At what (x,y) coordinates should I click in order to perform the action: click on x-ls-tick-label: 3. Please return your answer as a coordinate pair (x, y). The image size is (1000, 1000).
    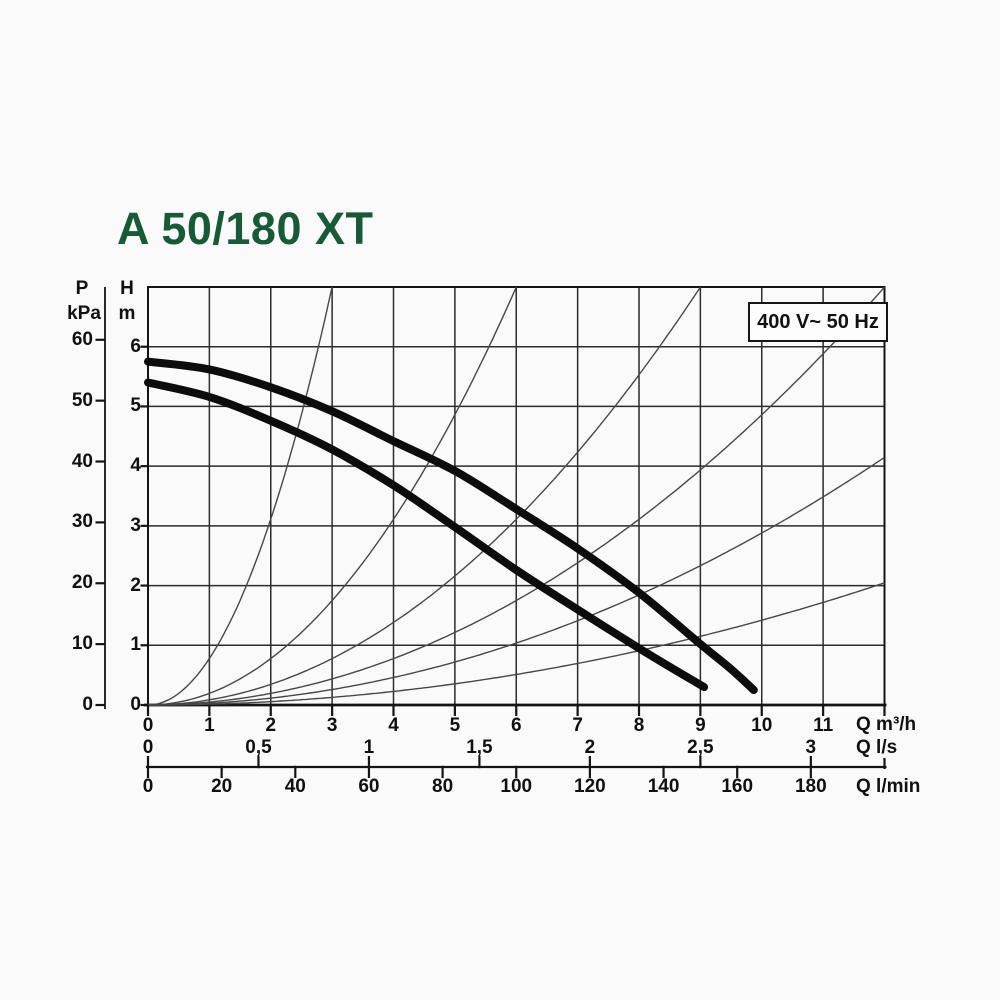
    Looking at the image, I should click on (811, 747).